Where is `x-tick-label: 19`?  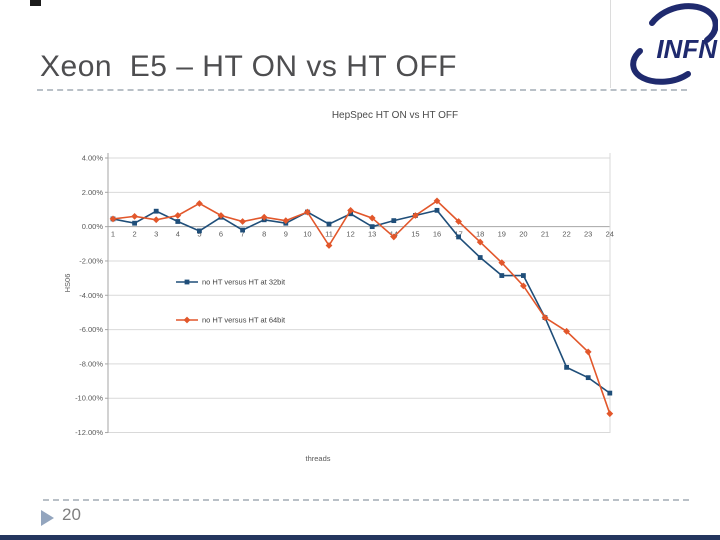 x-tick-label: 19 is located at coordinates (502, 234).